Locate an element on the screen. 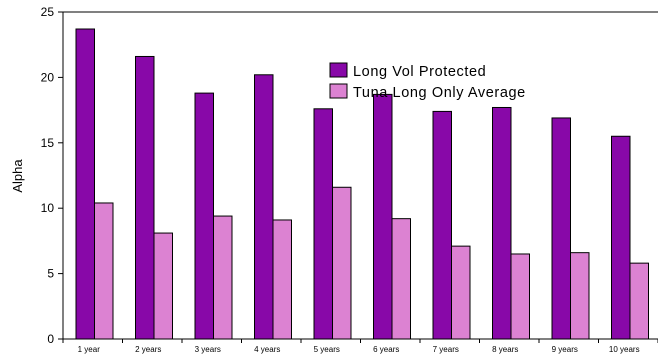 The image size is (658, 357). y-tick-label: 10 is located at coordinates (48, 208).